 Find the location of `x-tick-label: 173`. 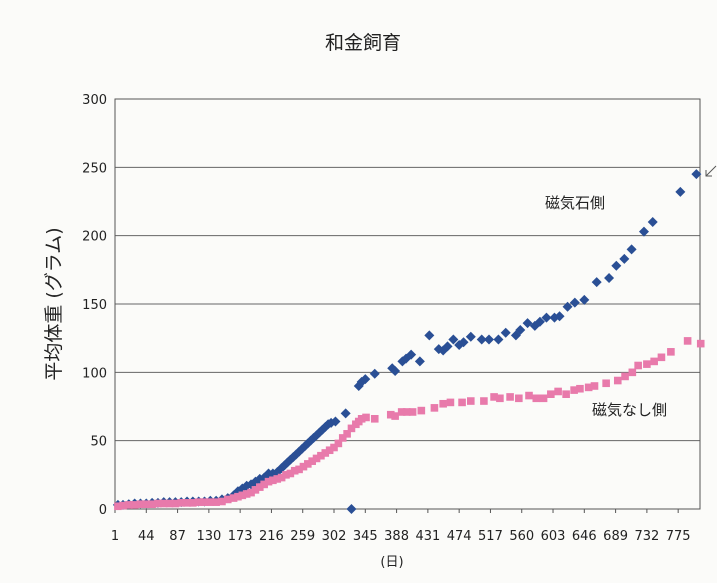

x-tick-label: 173 is located at coordinates (240, 536).